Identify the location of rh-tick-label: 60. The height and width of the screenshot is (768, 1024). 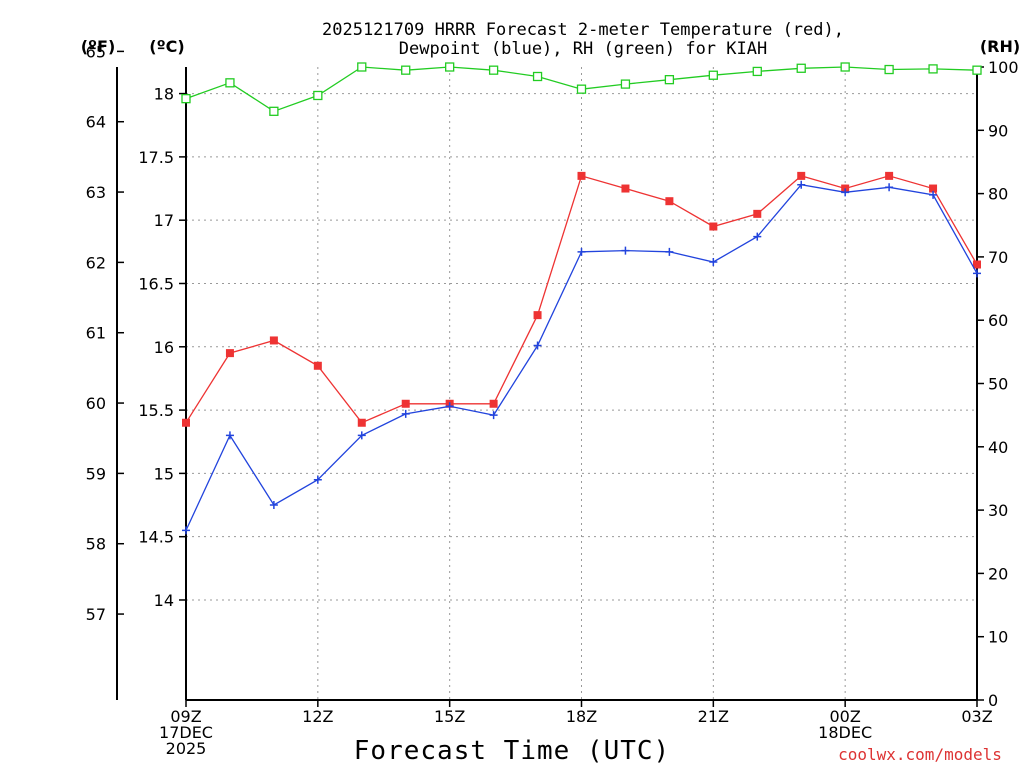
(998, 320).